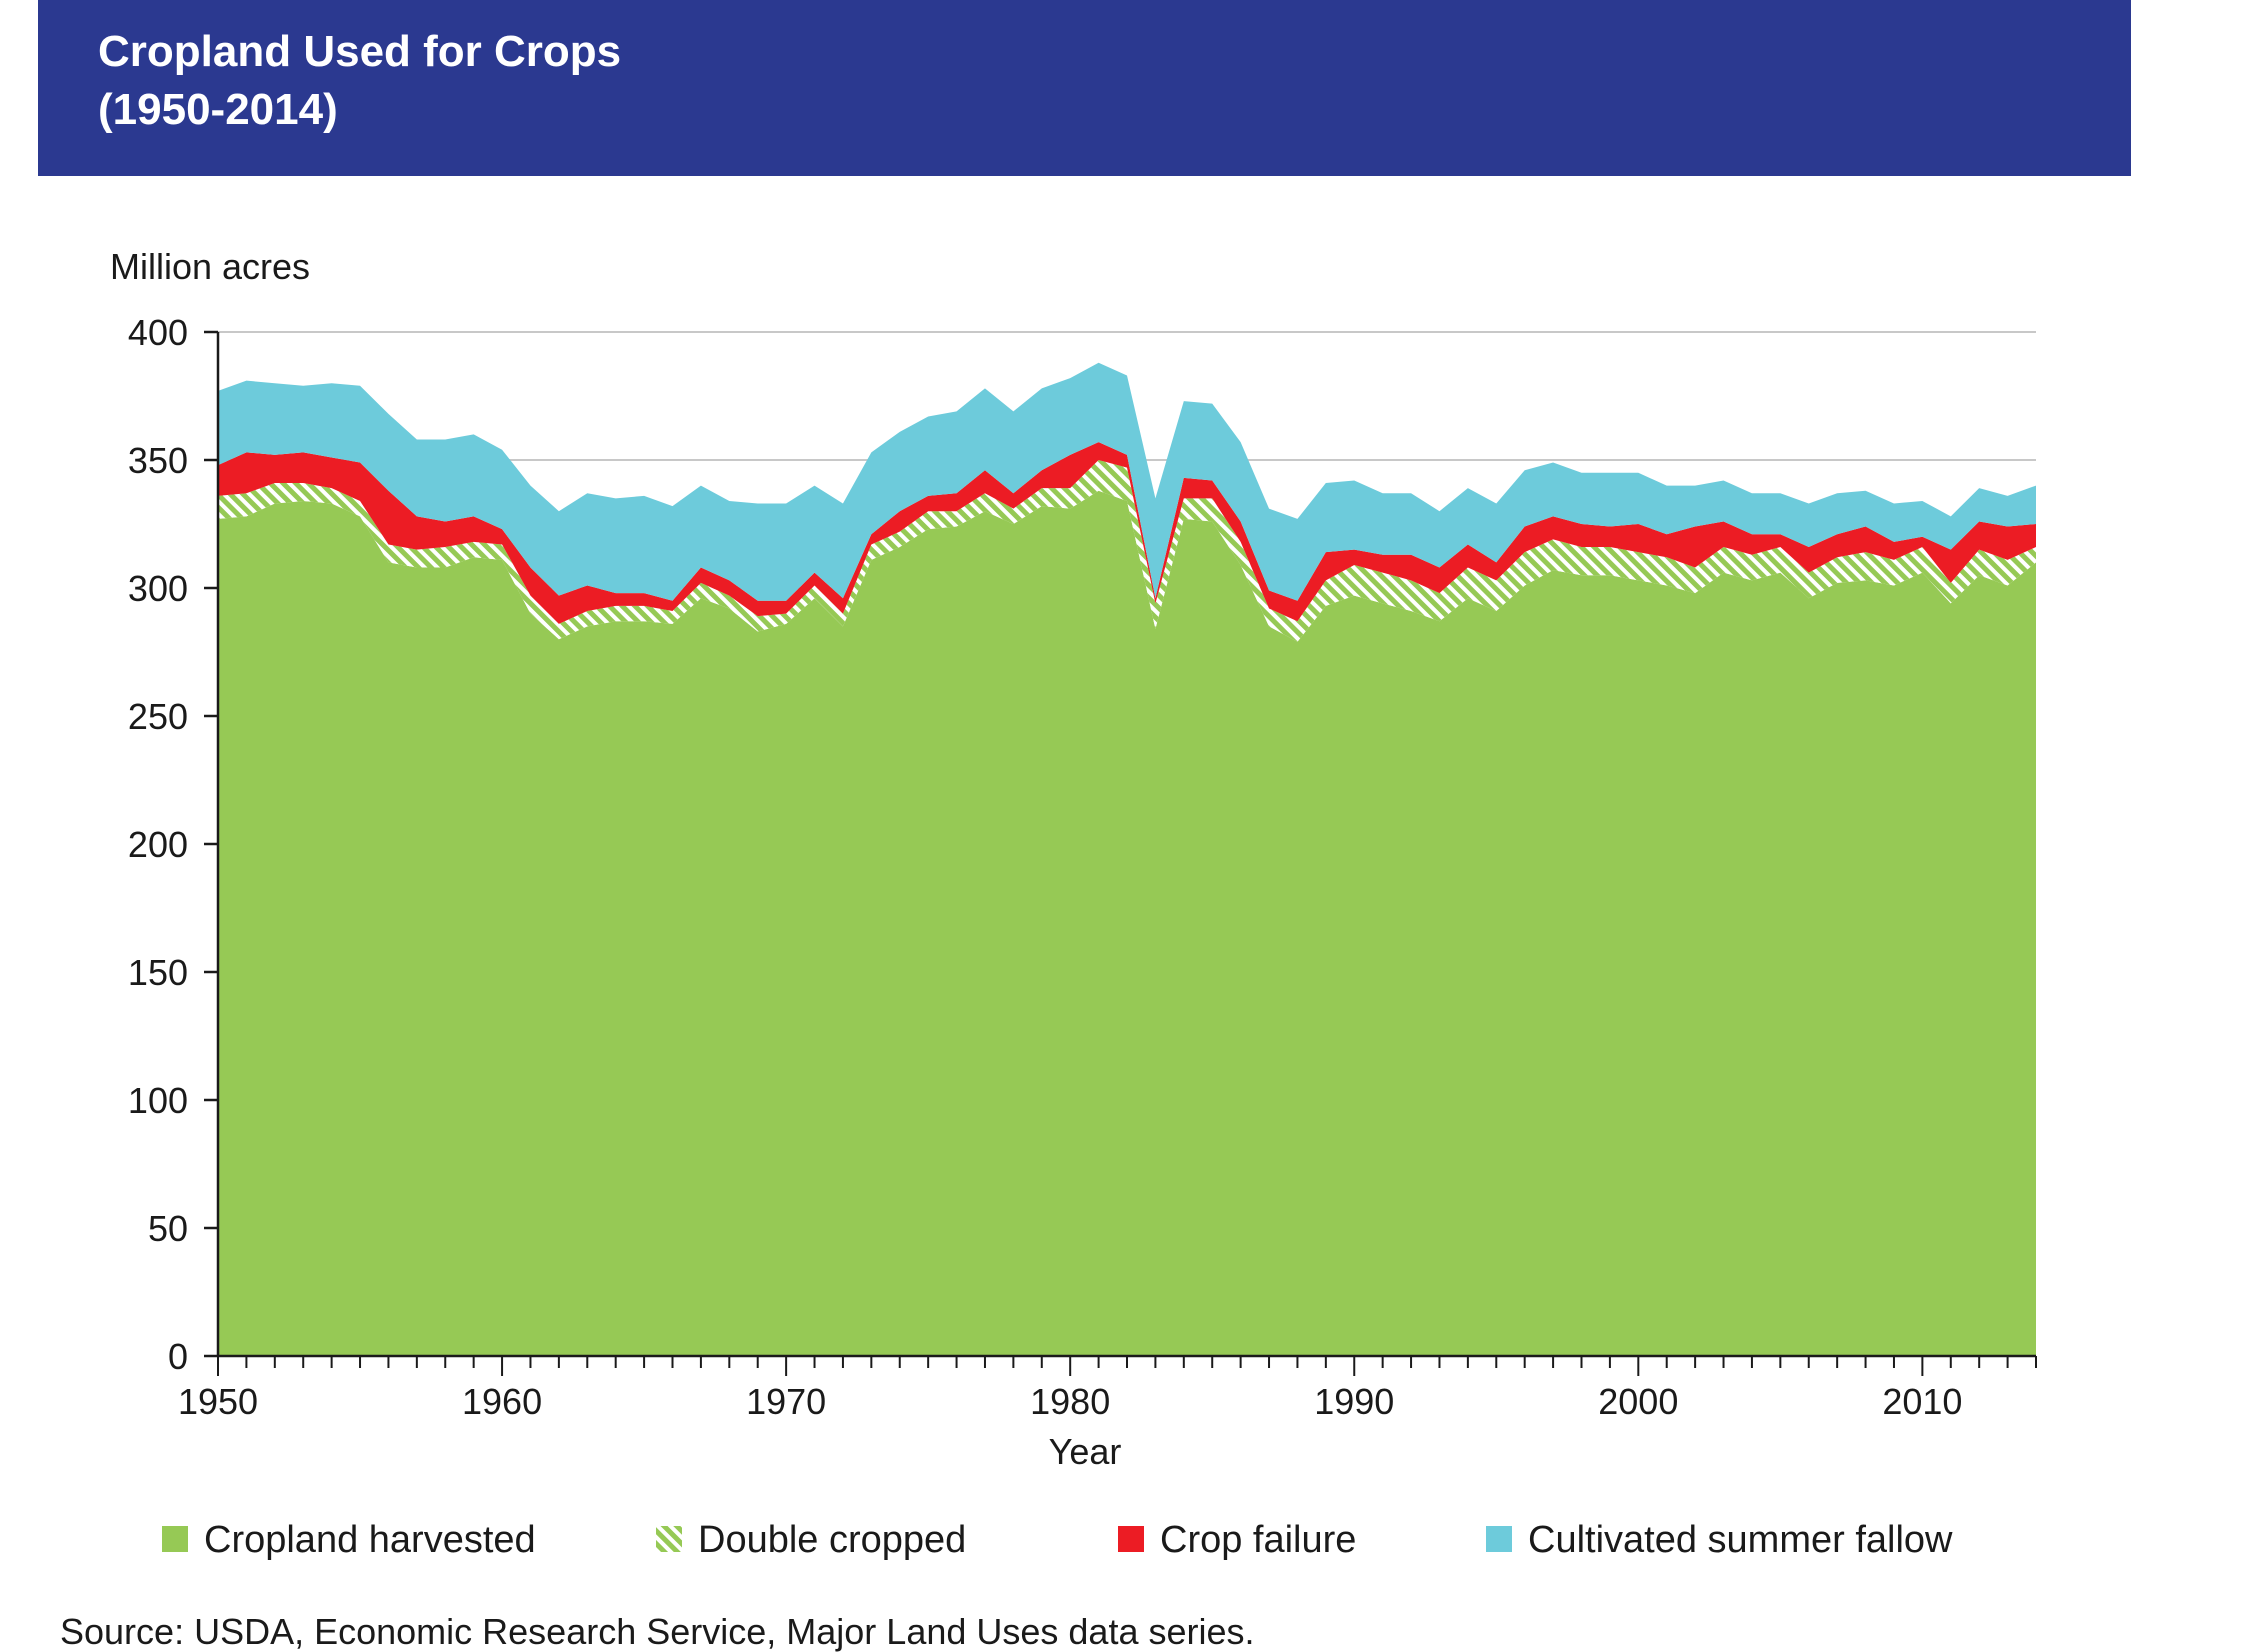  I want to click on x-tick-label: 1970, so click(786, 1401).